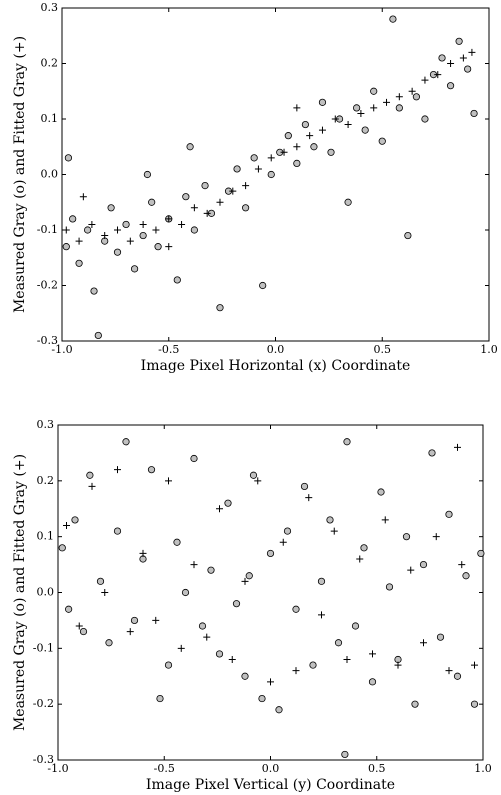 The image size is (501, 795). Describe the element at coordinates (20, 174) in the screenshot. I see `y-axis-title: Measured Gray (o) and Fitted Gray (+)` at that location.